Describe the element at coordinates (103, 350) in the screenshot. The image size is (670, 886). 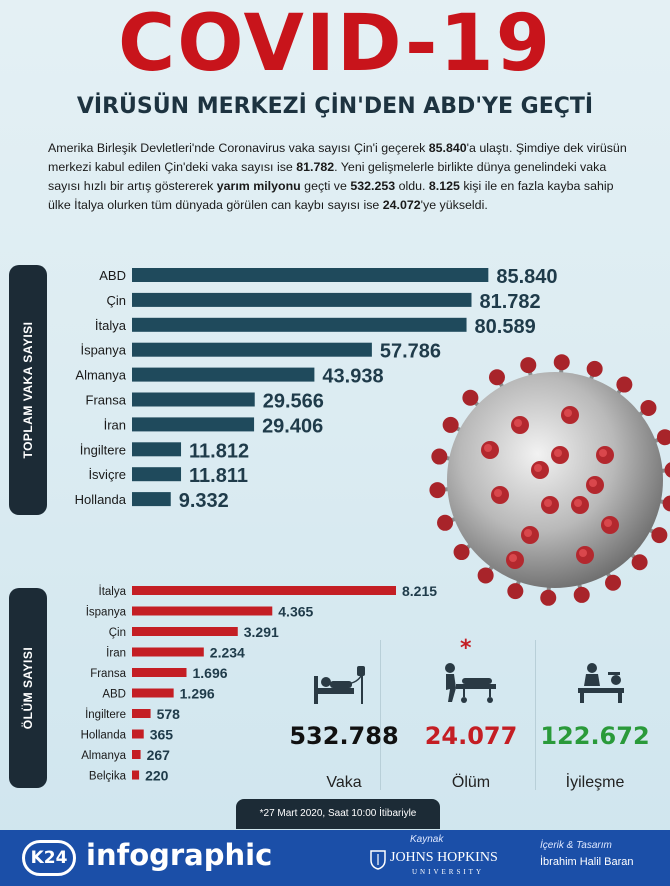
I see `cases-category-label: İspanya` at that location.